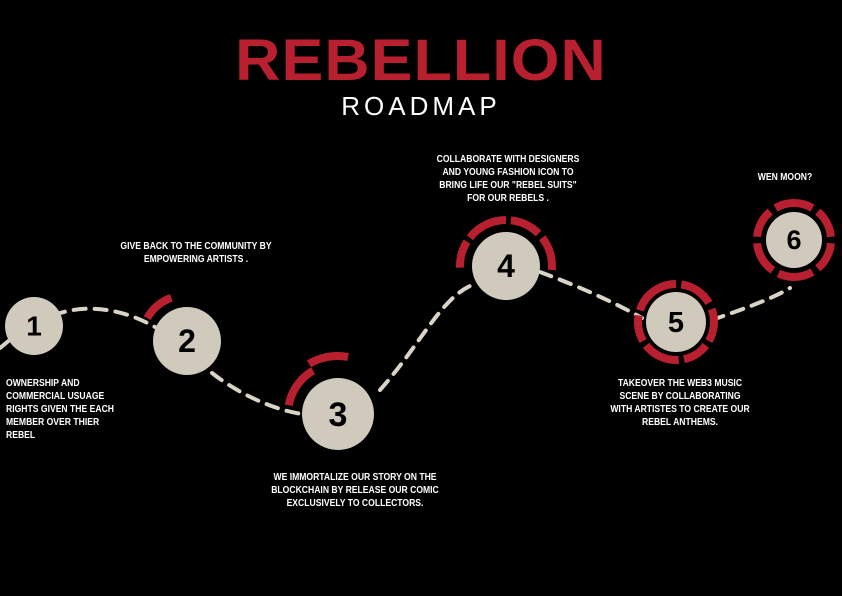 Image resolution: width=842 pixels, height=596 pixels. I want to click on milestone-6-caption: WEN MOON?, so click(785, 177).